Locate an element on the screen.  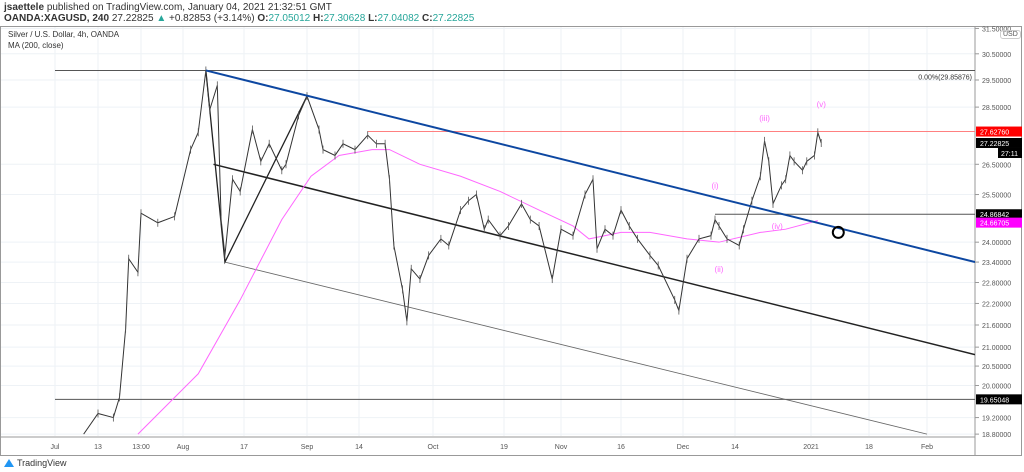
y-tick-label: 25.50000 is located at coordinates (996, 196).